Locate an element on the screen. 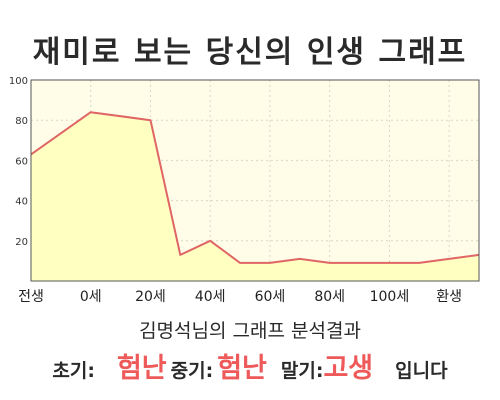  x-tick-label: 0세 is located at coordinates (91, 297).